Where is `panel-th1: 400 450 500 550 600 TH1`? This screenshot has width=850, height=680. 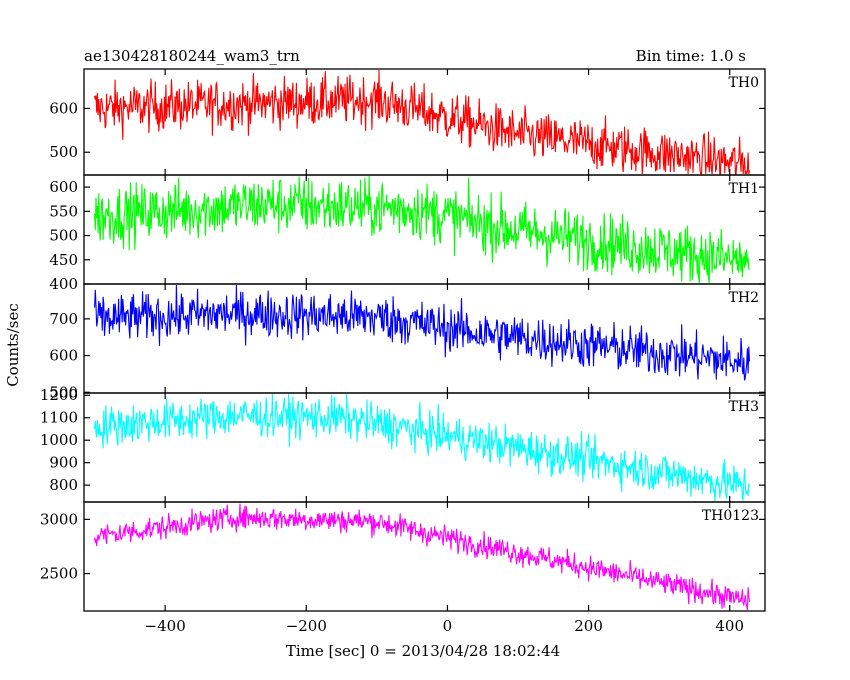 panel-th1: 400 450 500 550 600 TH1 is located at coordinates (407, 233).